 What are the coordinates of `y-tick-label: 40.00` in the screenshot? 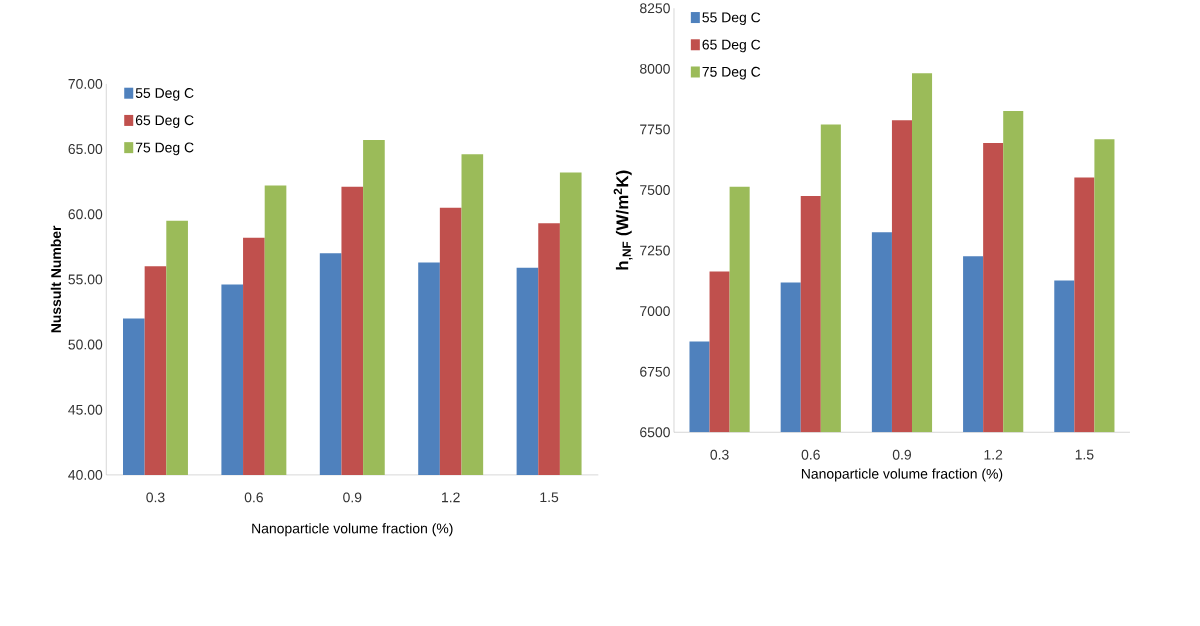 It's located at (85, 474).